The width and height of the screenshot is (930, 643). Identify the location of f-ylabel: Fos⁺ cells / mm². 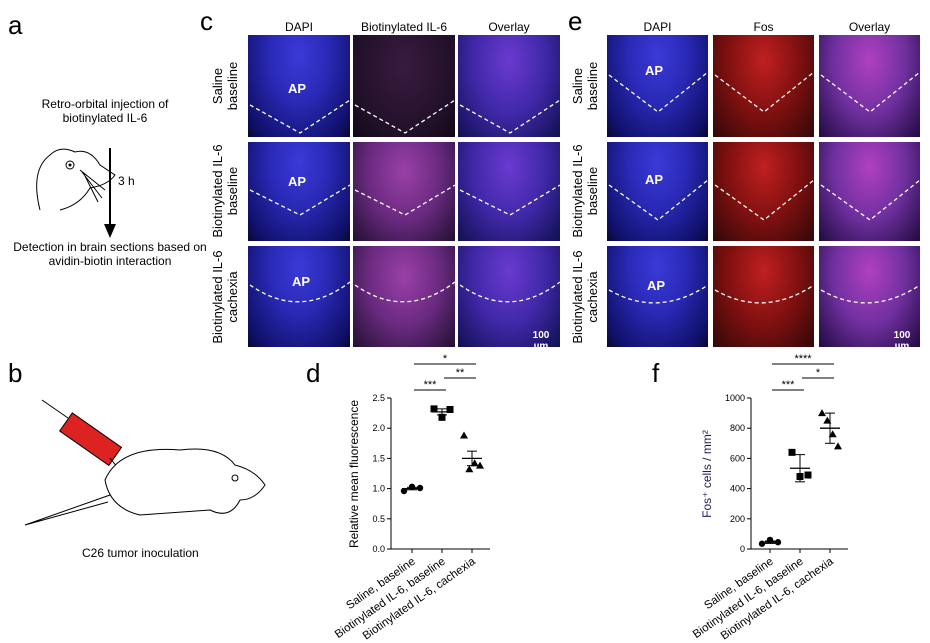
(707, 474).